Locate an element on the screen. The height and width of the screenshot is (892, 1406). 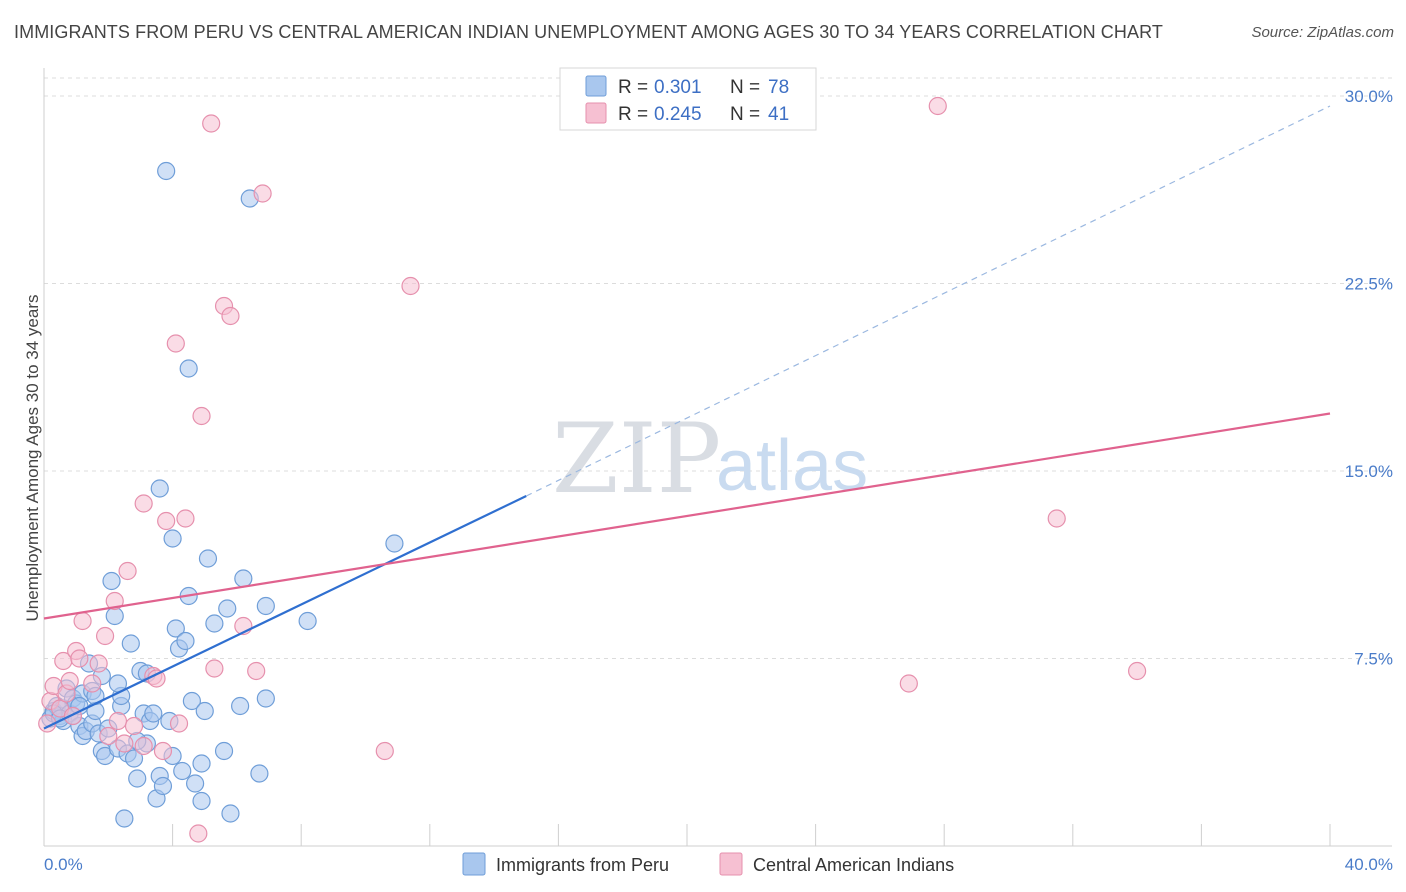
legend-n-value-cai: 41 is located at coordinates (778, 114).